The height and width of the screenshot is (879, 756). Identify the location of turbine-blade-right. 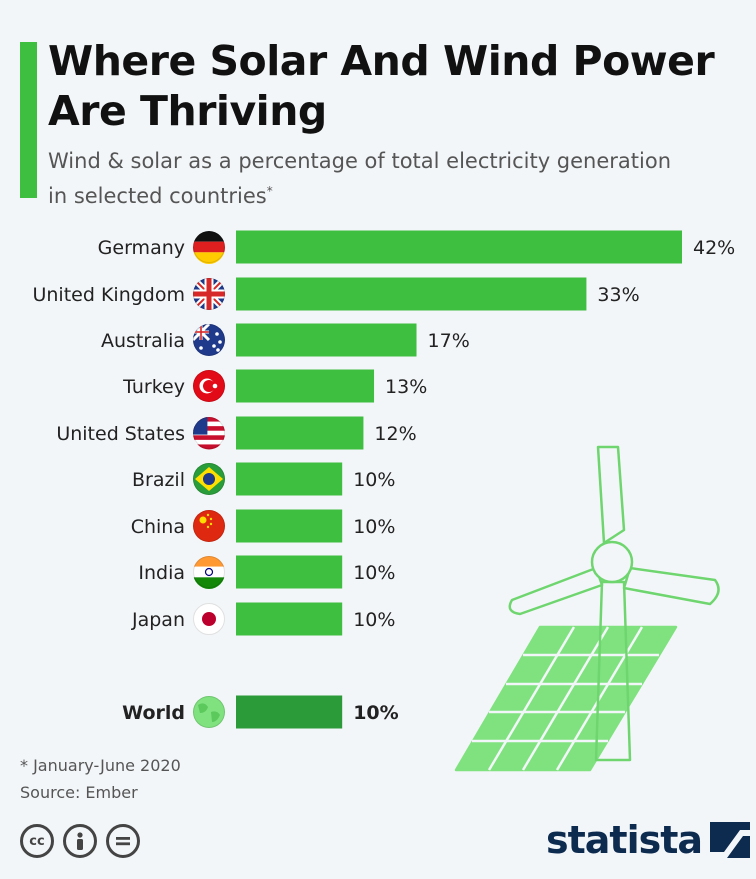
(671, 586).